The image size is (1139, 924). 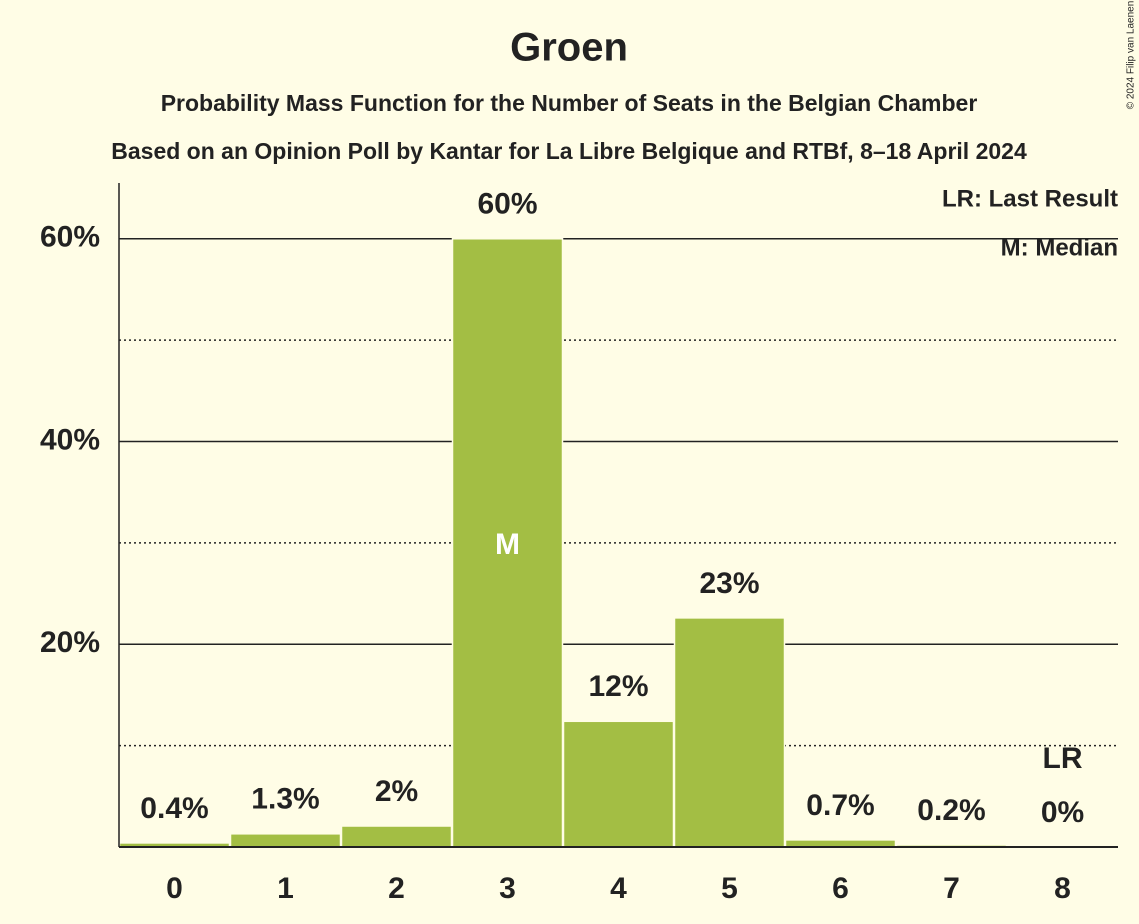 What do you see at coordinates (1062, 888) in the screenshot?
I see `x-tick-label: 8` at bounding box center [1062, 888].